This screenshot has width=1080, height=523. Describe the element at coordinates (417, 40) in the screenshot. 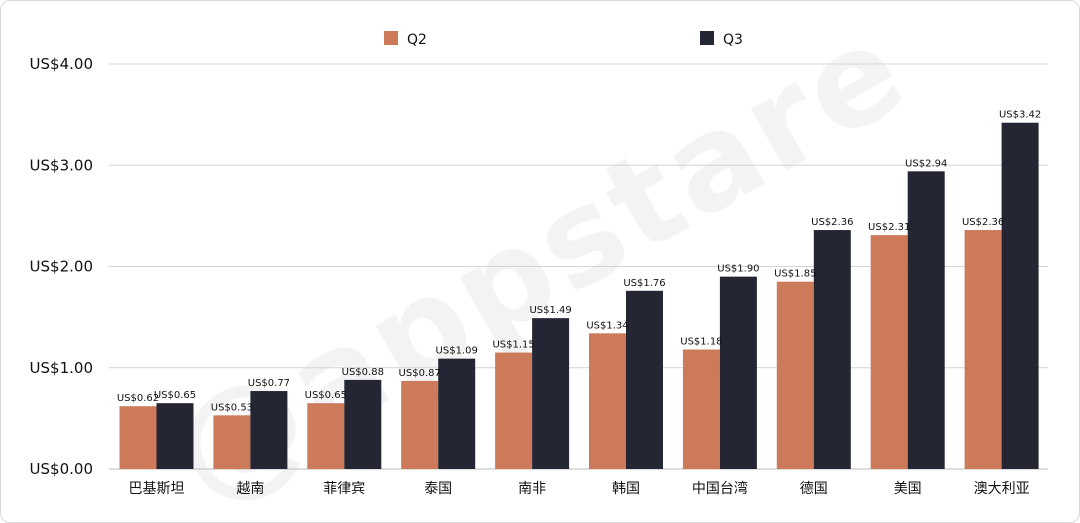

I see `legend-label-q2: Q2` at that location.